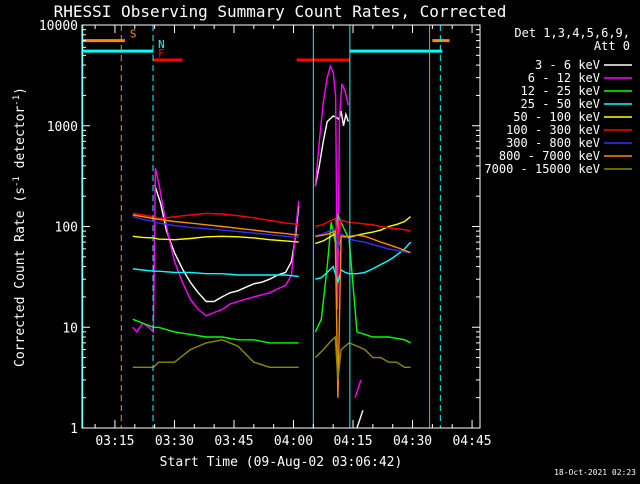 The height and width of the screenshot is (484, 640). What do you see at coordinates (233, 441) in the screenshot?
I see `x-tick-label: 03:45` at bounding box center [233, 441].